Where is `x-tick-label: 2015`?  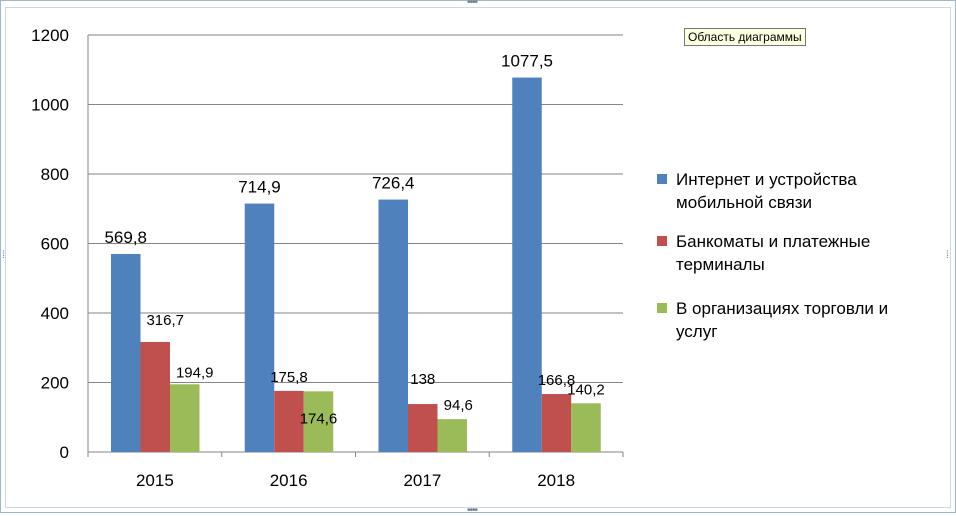 x-tick-label: 2015 is located at coordinates (155, 480).